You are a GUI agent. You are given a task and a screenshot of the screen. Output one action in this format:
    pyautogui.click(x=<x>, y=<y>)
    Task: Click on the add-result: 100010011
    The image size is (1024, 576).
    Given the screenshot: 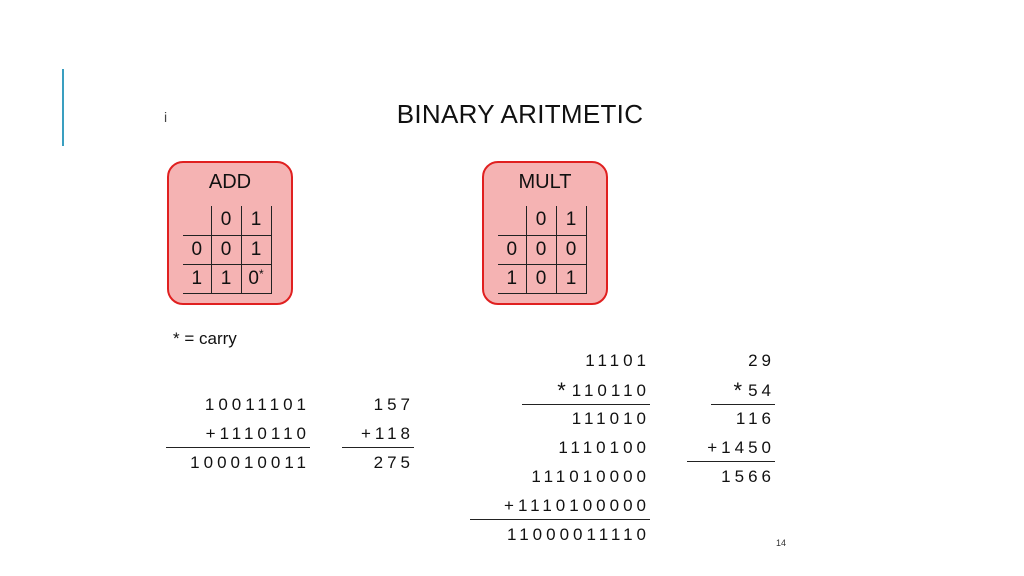 What is the action you would take?
    pyautogui.click(x=250, y=462)
    